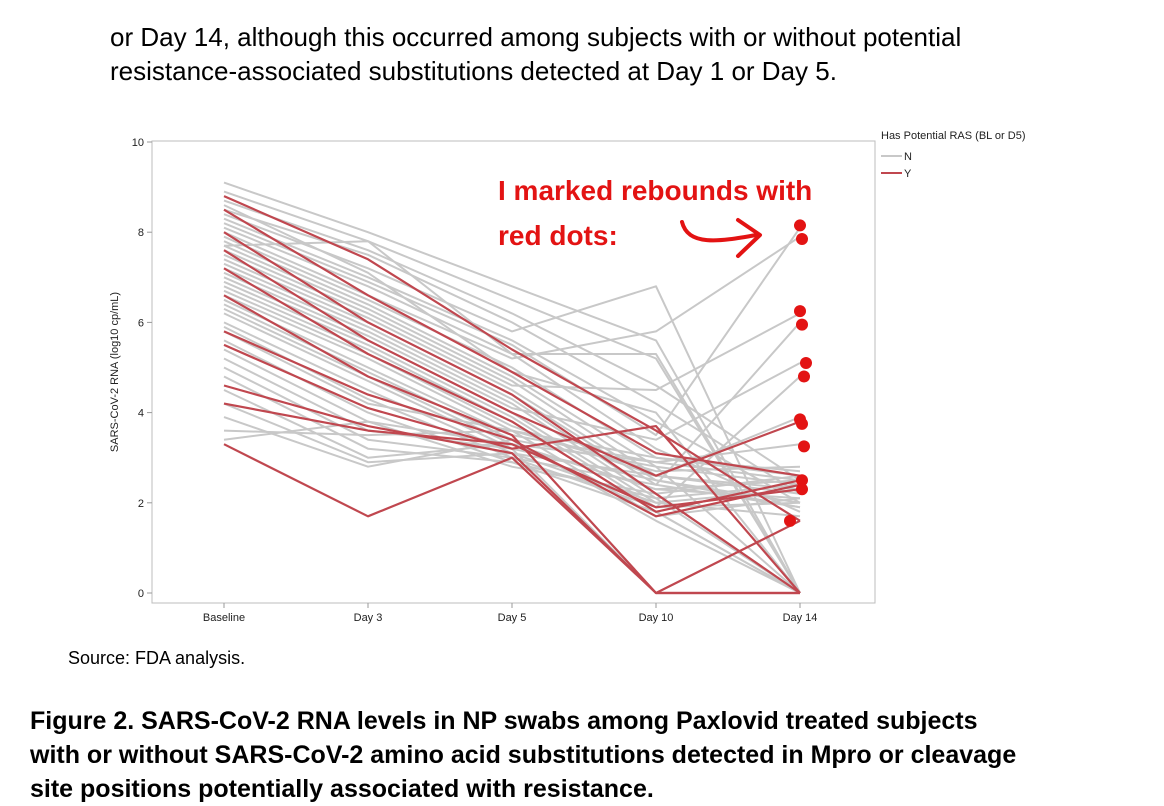 The image size is (1164, 806). I want to click on rebound-markers, so click(798, 373).